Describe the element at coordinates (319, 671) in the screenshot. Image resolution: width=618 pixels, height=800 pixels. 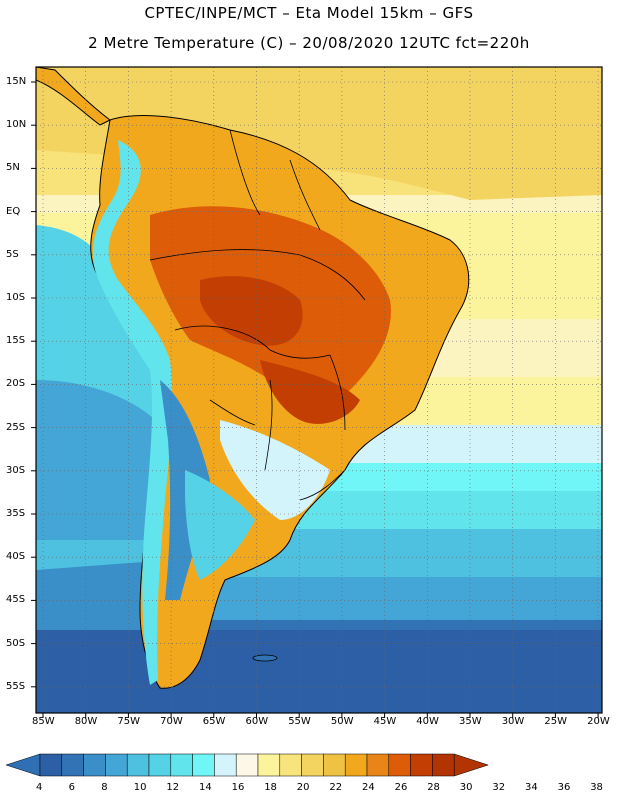
I see `southern-ocean` at that location.